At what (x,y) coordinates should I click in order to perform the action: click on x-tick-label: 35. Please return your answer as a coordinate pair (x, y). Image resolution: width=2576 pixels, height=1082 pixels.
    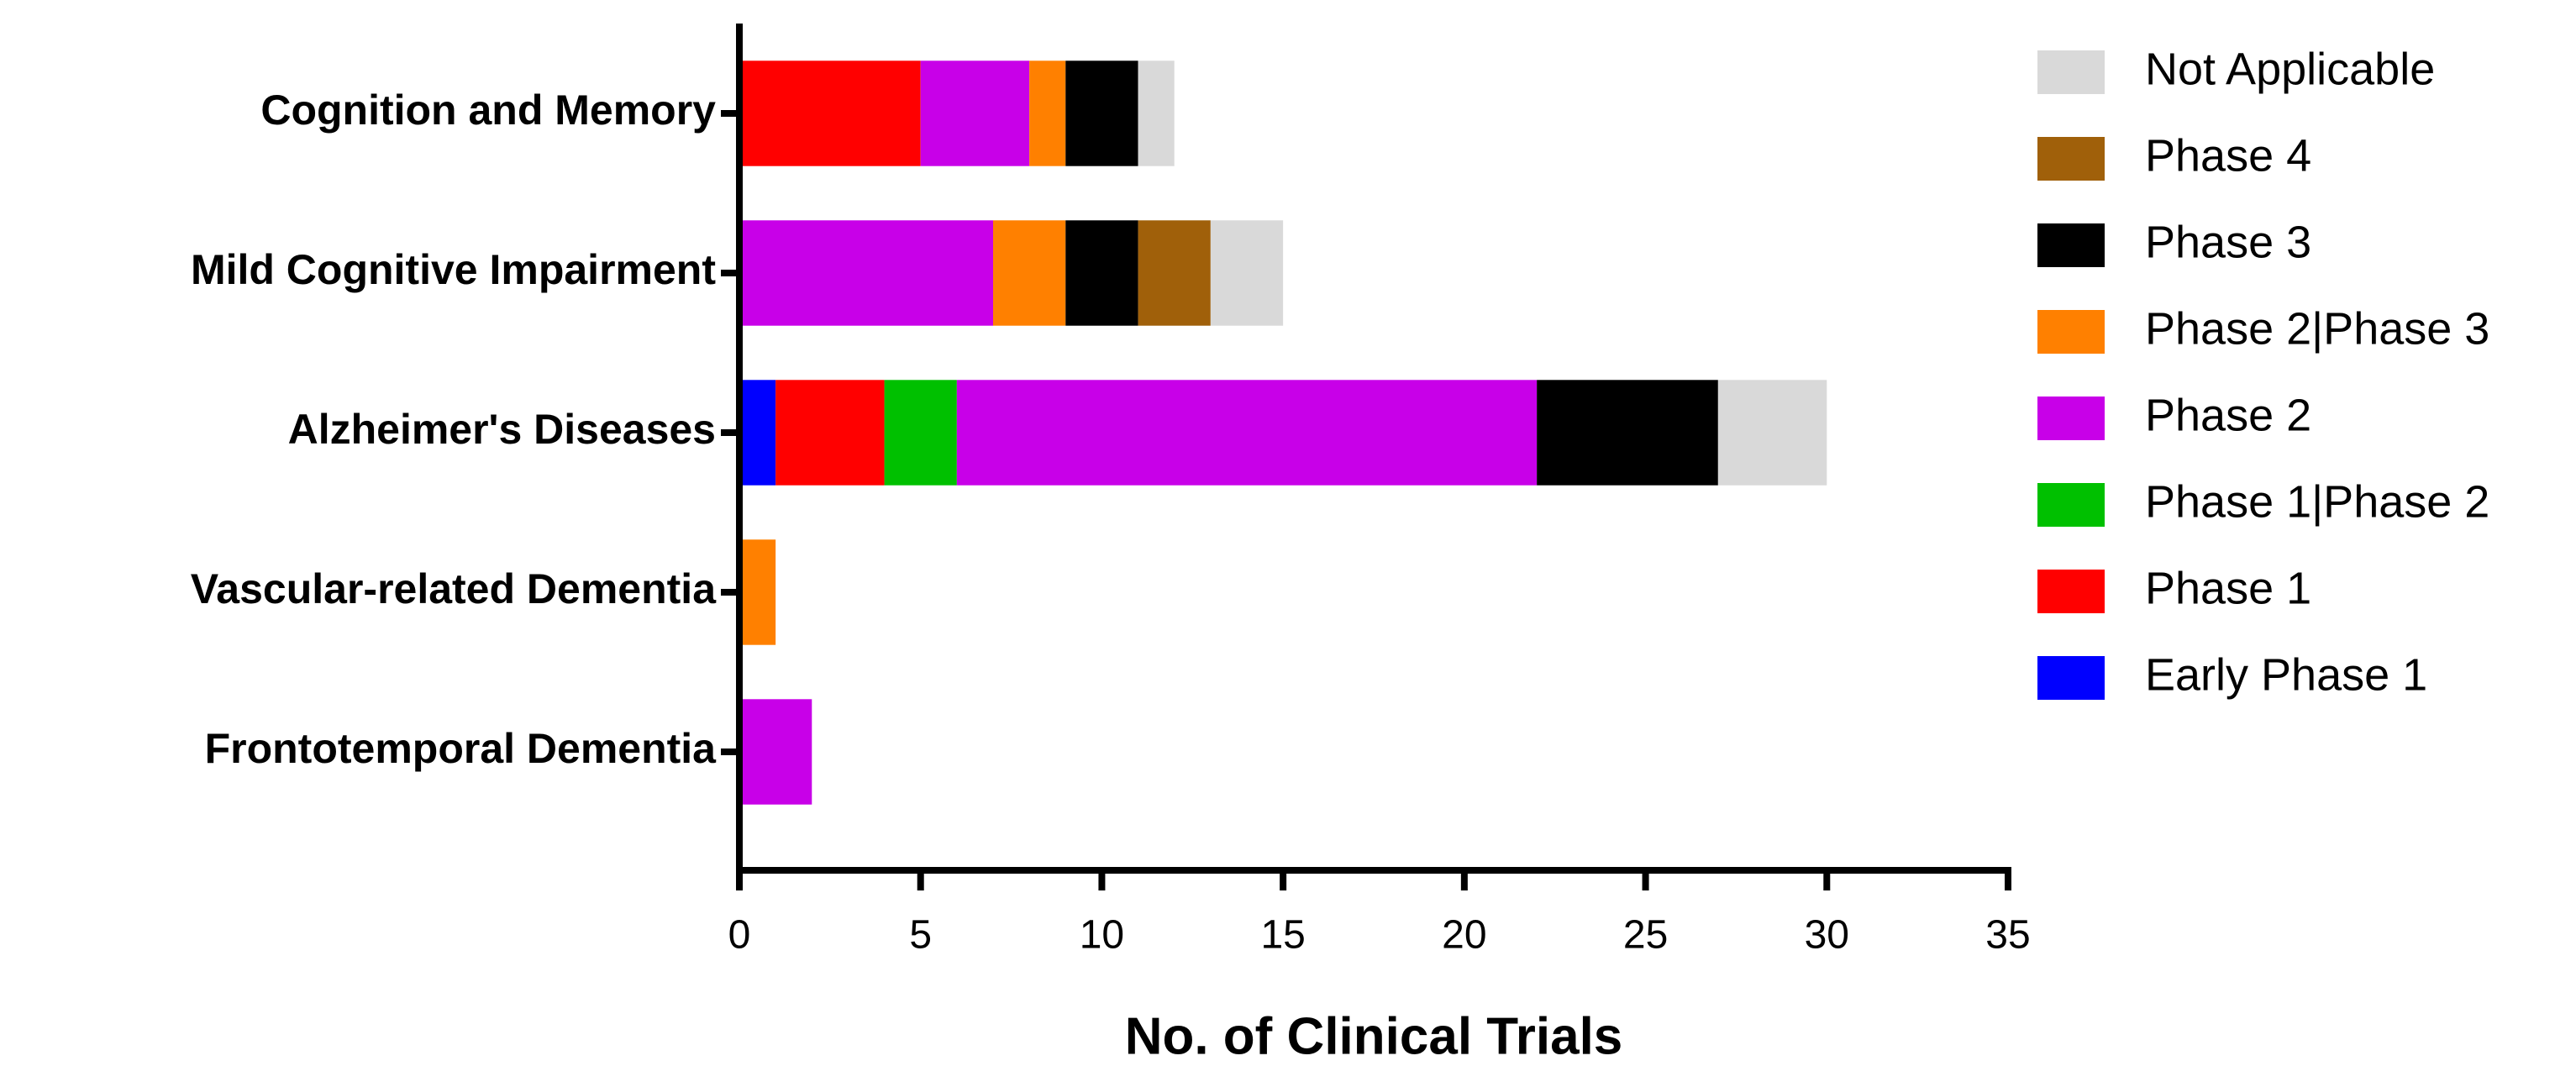
    Looking at the image, I should click on (2007, 935).